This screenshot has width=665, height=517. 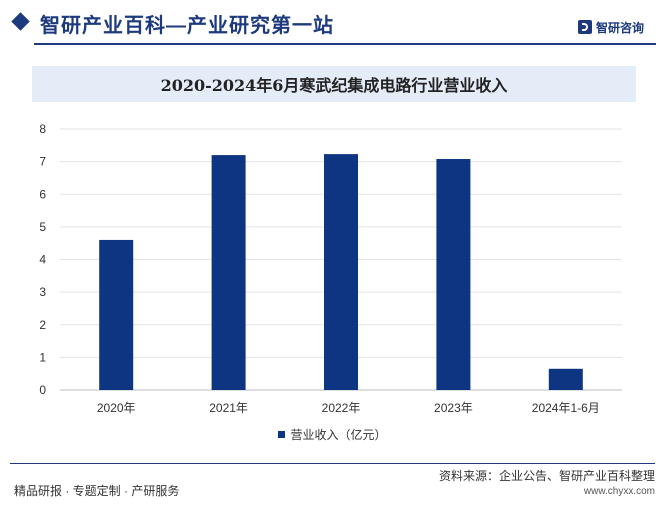 I want to click on footer-services: 精品研报 · 专题定制 · 产研服务, so click(x=97, y=491).